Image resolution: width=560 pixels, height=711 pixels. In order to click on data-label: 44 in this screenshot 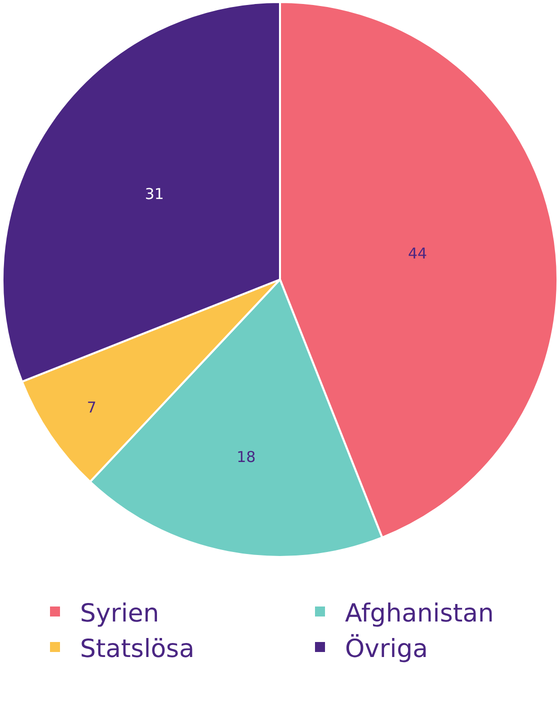, I will do `click(418, 253)`.